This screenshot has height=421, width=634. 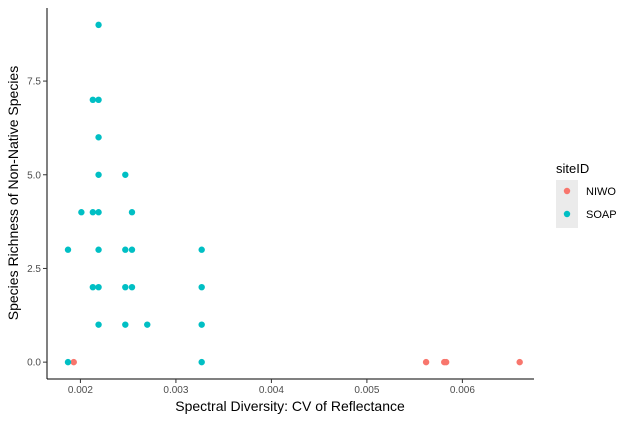 What do you see at coordinates (34, 175) in the screenshot?
I see `y-tick-label: 5.0` at bounding box center [34, 175].